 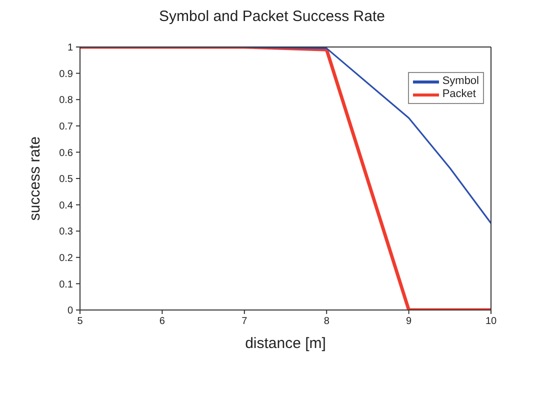 What do you see at coordinates (35, 178) in the screenshot?
I see `y-axis-title: success rate` at bounding box center [35, 178].